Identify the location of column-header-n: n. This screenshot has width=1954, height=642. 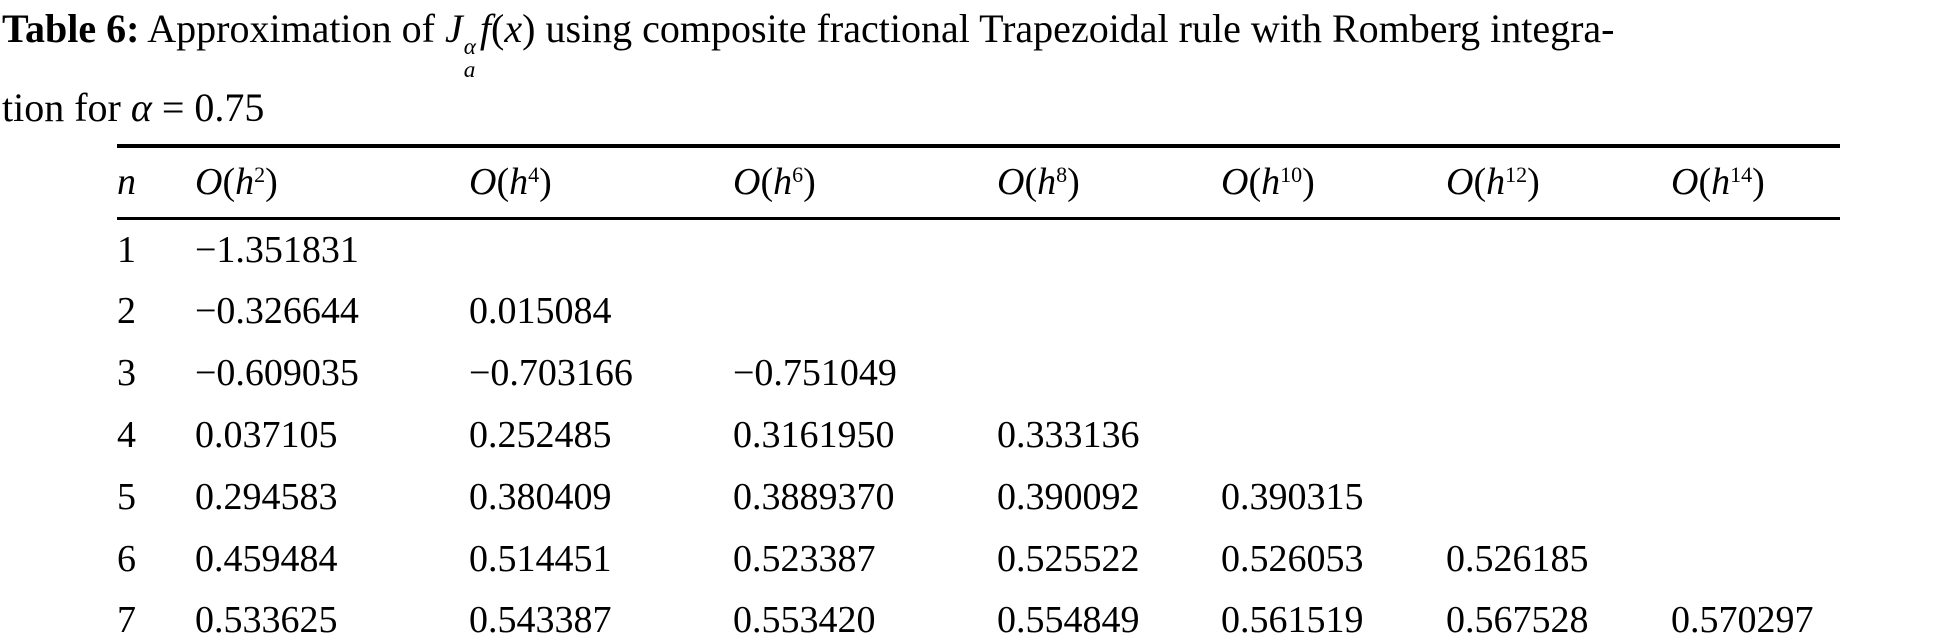
(126, 182).